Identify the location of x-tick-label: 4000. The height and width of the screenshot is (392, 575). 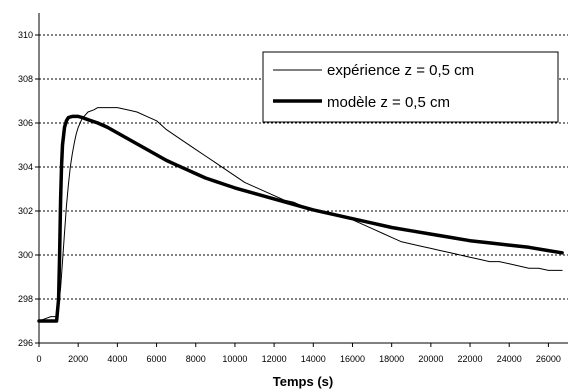
(117, 359).